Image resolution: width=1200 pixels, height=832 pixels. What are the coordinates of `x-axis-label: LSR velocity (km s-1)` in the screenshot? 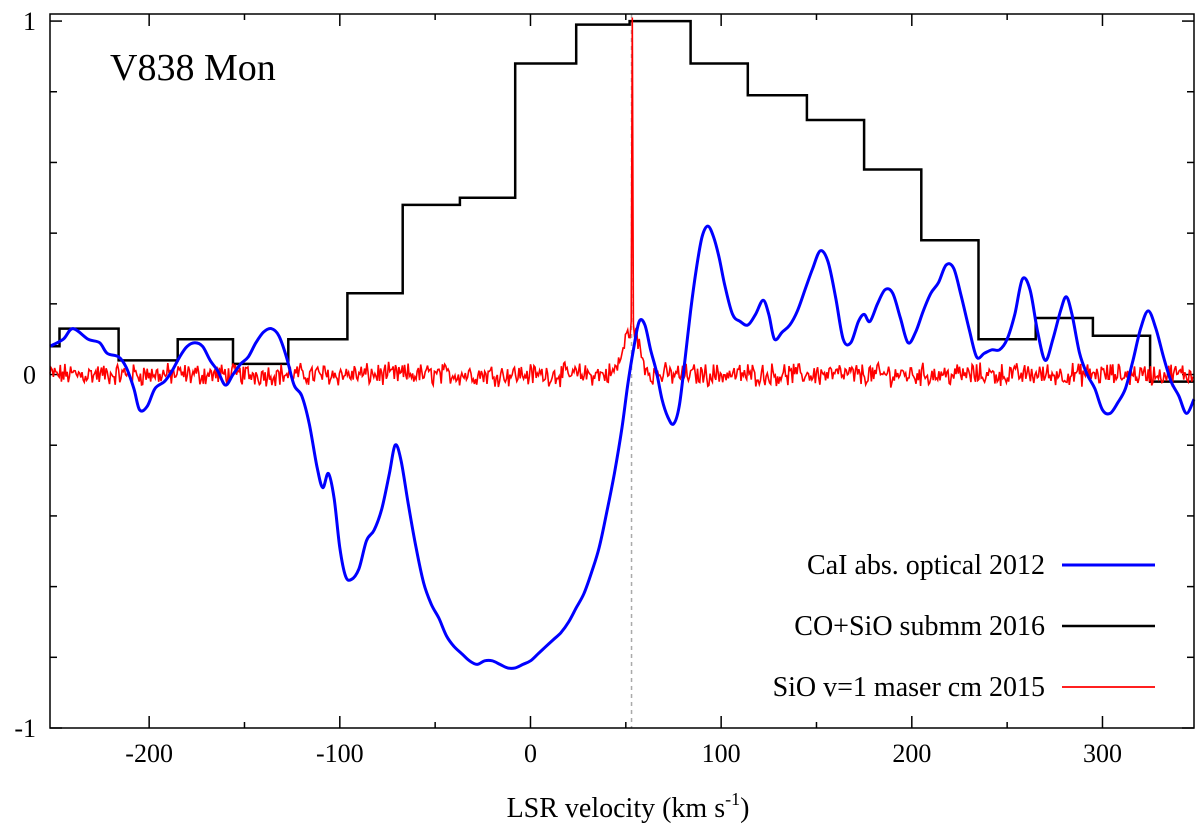 It's located at (628, 806).